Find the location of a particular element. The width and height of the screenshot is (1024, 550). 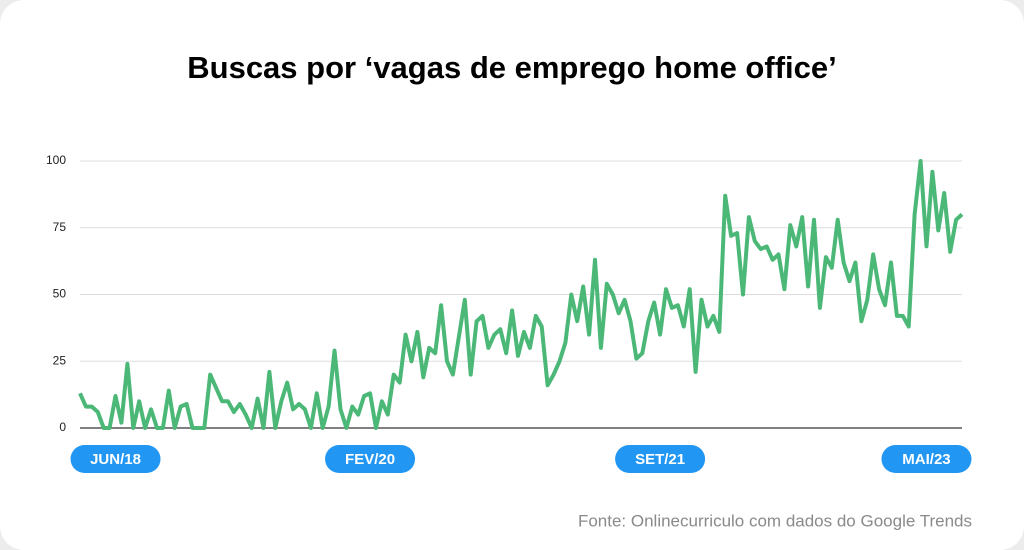

x-tick-label: FEV/20 is located at coordinates (370, 459).